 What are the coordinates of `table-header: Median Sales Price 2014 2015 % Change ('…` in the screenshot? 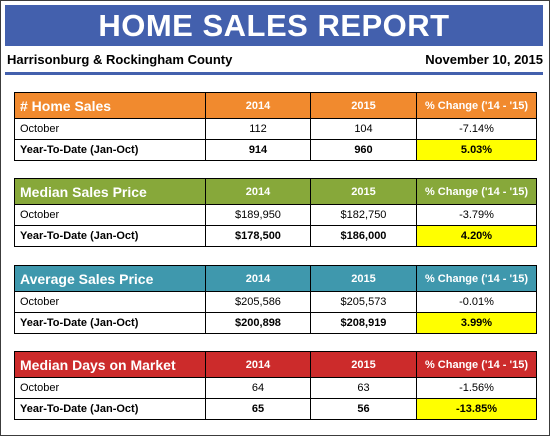 It's located at (275, 191).